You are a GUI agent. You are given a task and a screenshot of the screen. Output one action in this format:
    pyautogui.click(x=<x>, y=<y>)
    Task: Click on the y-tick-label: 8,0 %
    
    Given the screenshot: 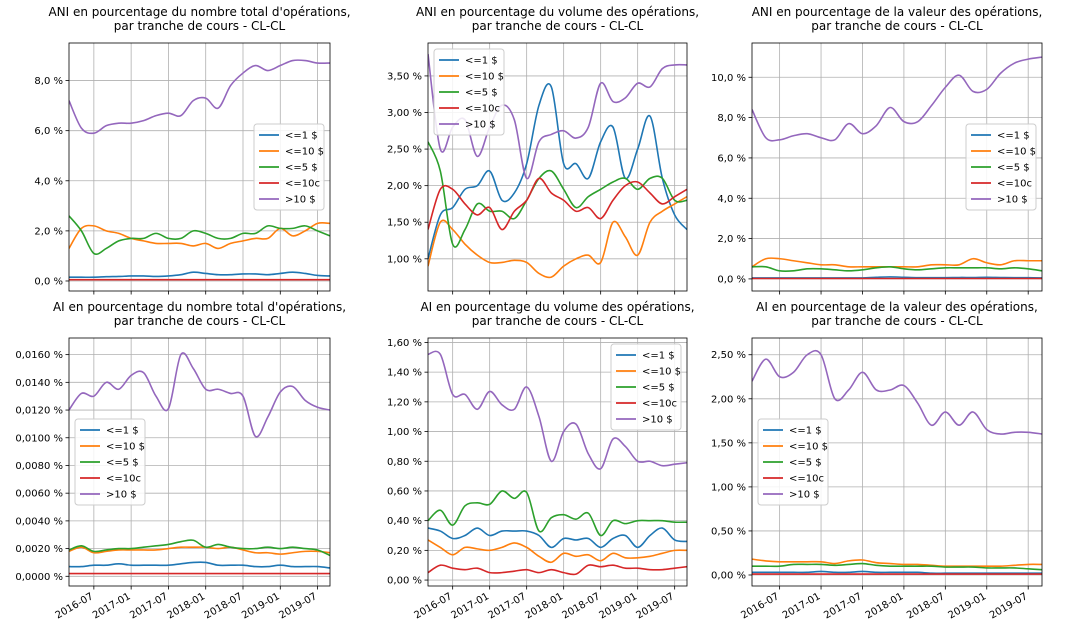 What is the action you would take?
    pyautogui.click(x=48, y=81)
    